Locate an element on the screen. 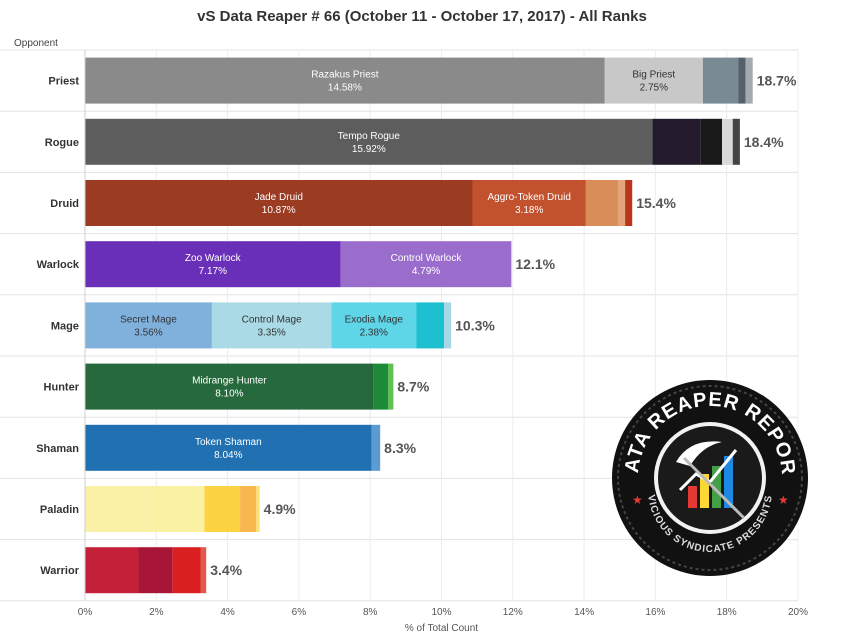 This screenshot has width=844, height=644. segment-value-label: 15.92% is located at coordinates (369, 149).